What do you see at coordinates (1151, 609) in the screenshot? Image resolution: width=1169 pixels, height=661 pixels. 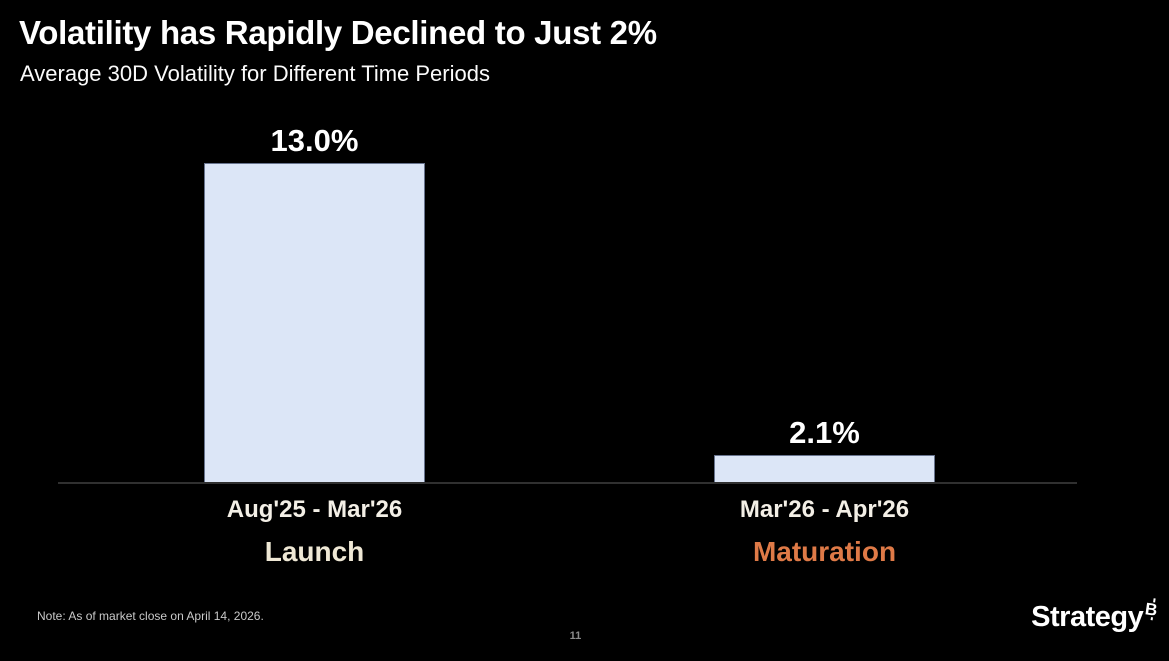 I see `bitcoin-symbol-icon: B` at bounding box center [1151, 609].